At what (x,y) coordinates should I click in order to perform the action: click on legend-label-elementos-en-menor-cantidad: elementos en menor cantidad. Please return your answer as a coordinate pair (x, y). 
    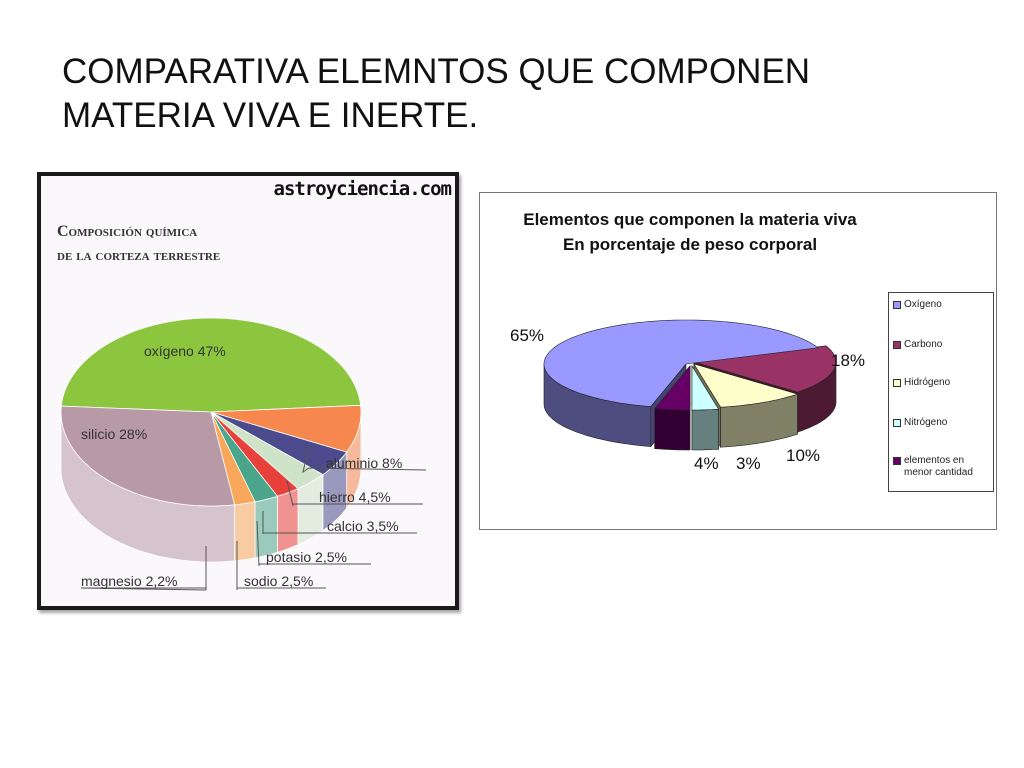
    Looking at the image, I should click on (938, 466).